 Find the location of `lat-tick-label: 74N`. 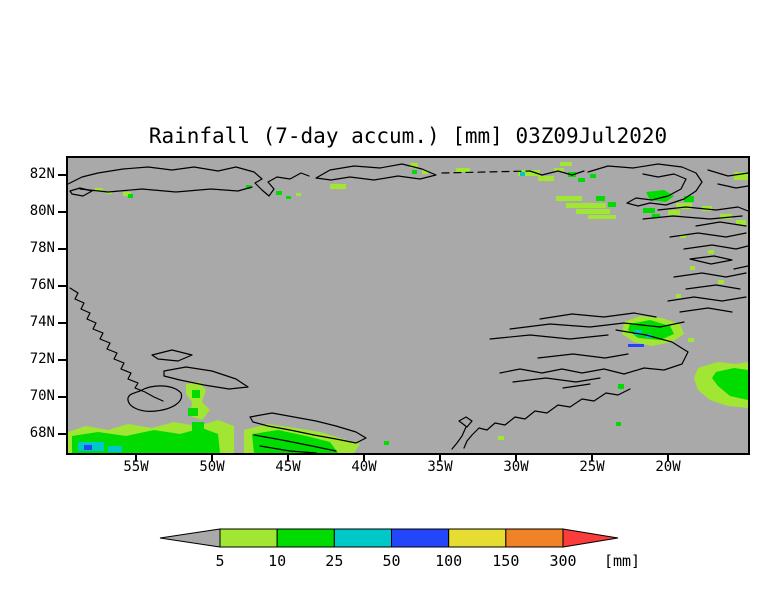

lat-tick-label: 74N is located at coordinates (42, 322).